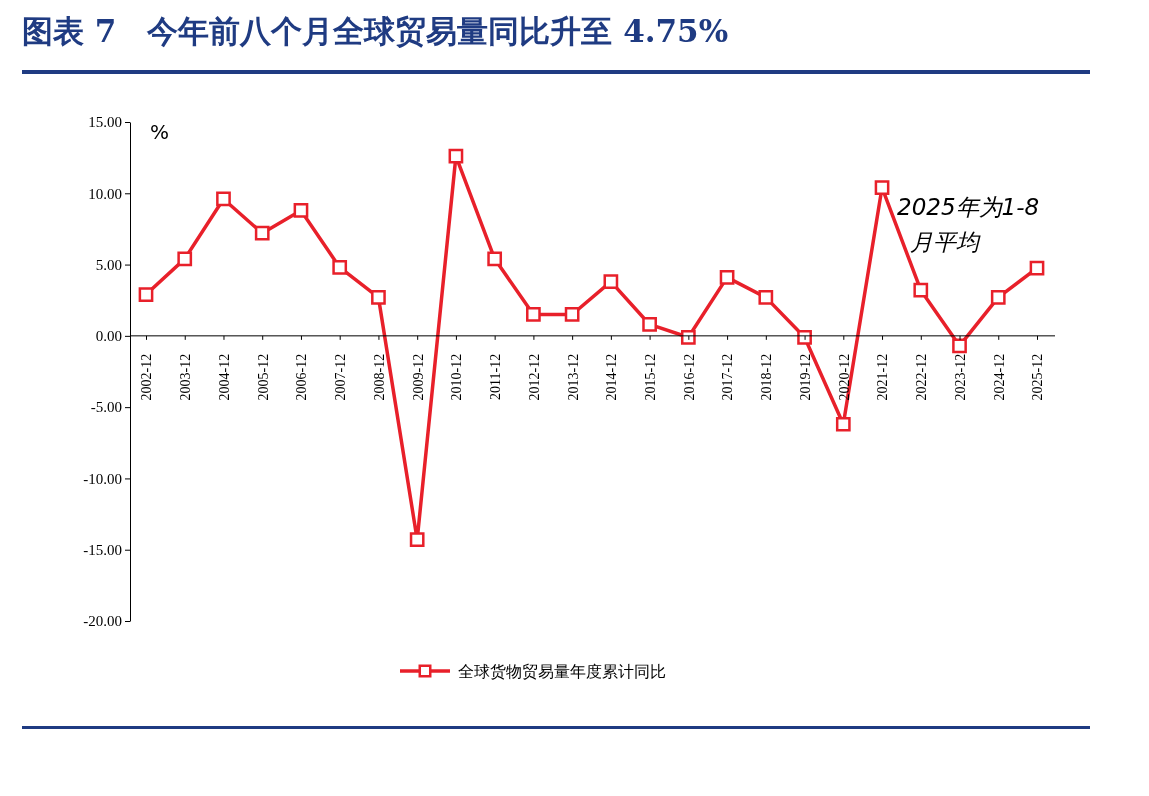 This screenshot has height=796, width=1149. I want to click on x-tick-label: 2016-12, so click(689, 377).